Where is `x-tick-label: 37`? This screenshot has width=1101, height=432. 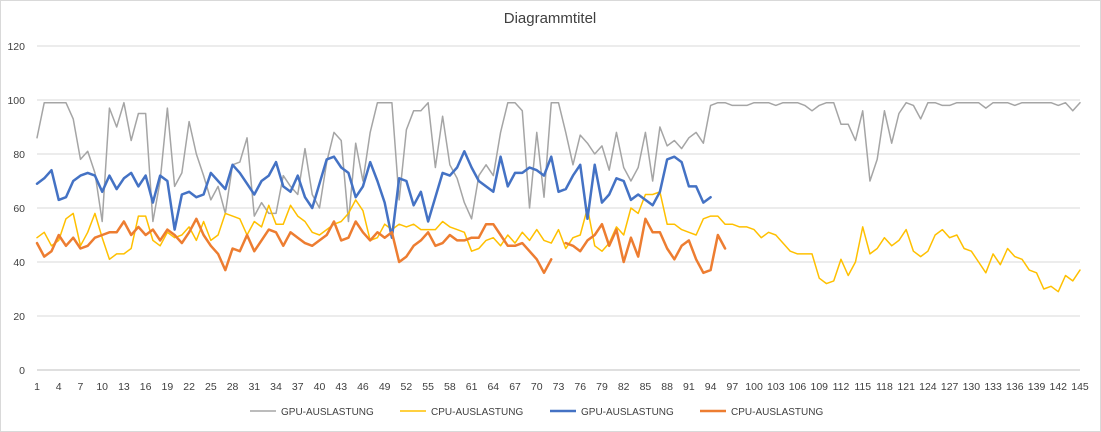
x-tick-label: 37 is located at coordinates (298, 387).